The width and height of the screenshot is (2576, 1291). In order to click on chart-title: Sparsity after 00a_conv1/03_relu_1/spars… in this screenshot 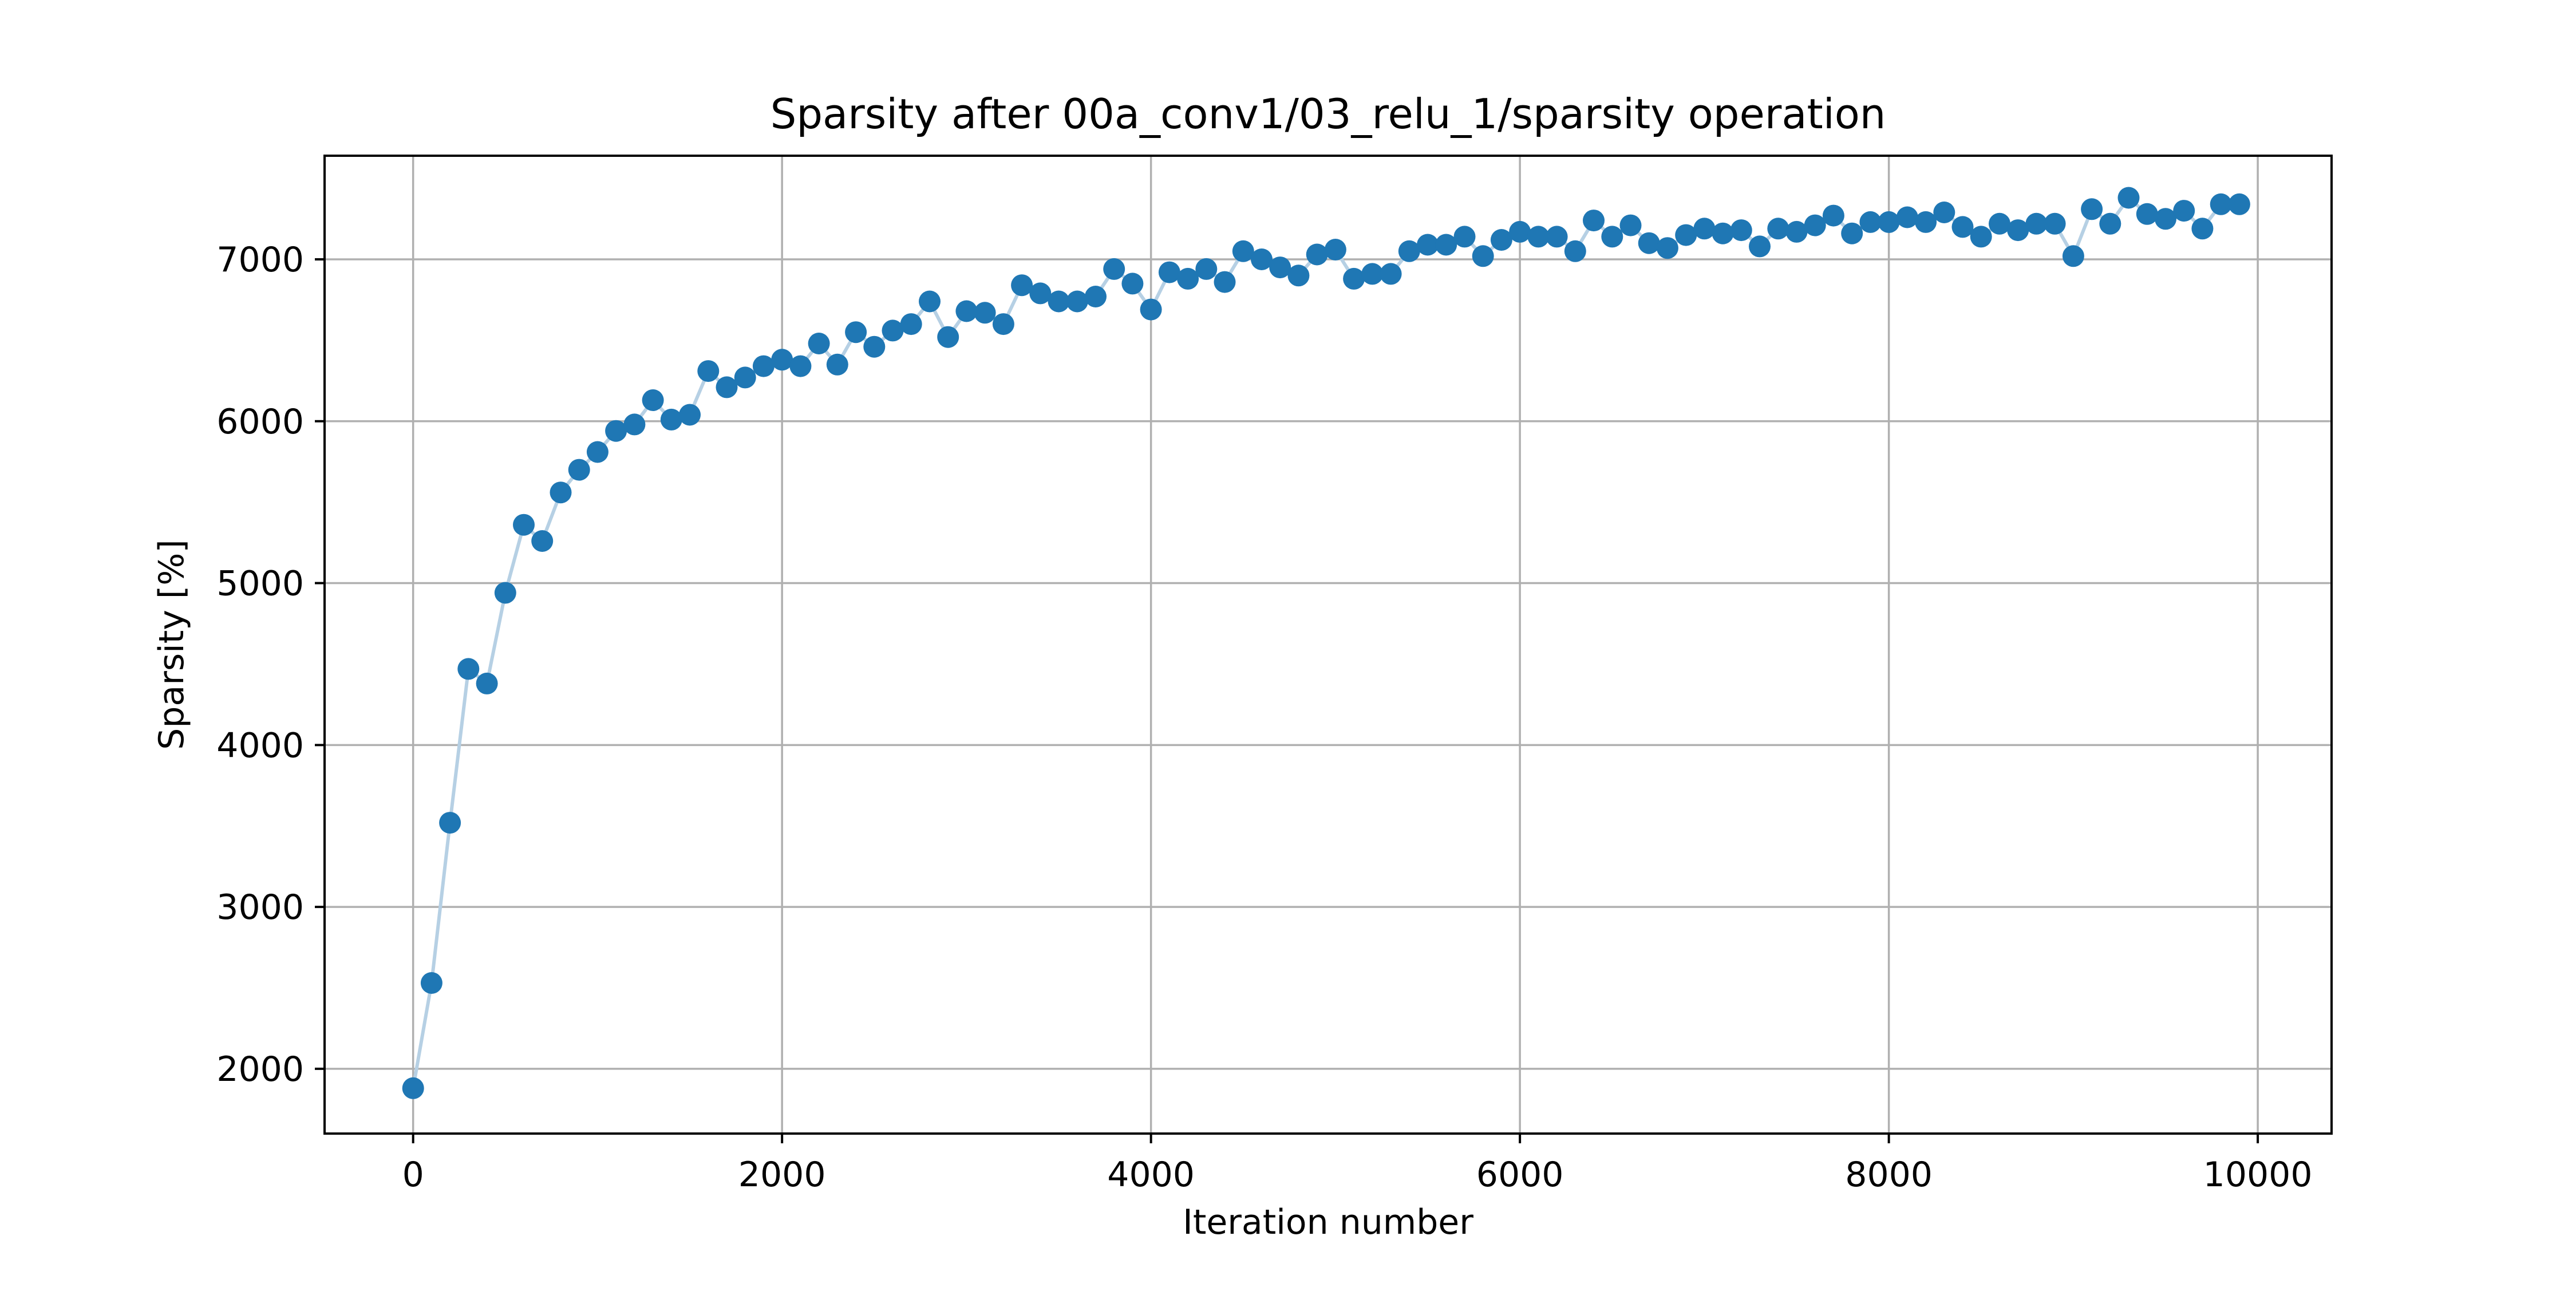, I will do `click(1328, 114)`.